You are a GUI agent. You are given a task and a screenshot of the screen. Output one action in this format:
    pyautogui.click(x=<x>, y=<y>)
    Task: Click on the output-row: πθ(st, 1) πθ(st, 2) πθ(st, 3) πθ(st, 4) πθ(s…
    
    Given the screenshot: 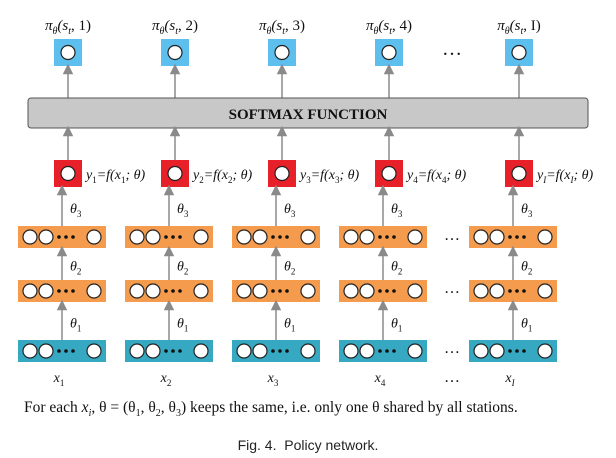 What is the action you would take?
    pyautogui.click(x=293, y=58)
    